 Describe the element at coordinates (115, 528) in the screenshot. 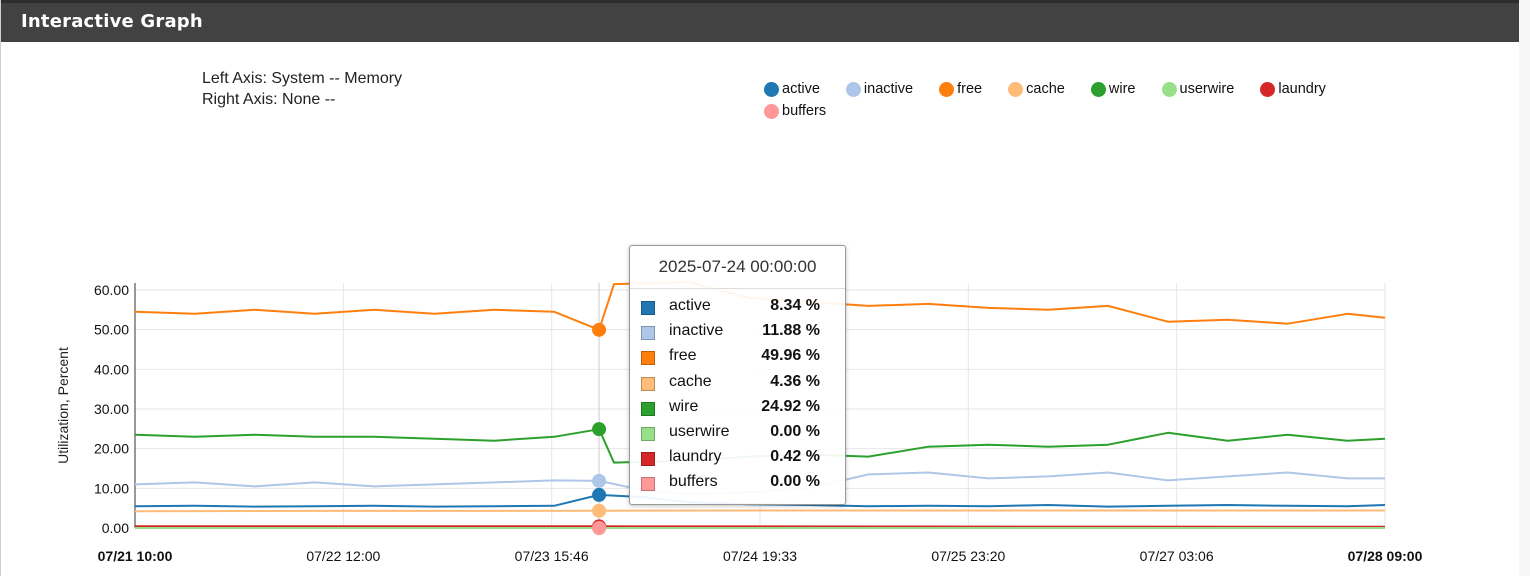

I see `y-tick-label: 0.00` at that location.